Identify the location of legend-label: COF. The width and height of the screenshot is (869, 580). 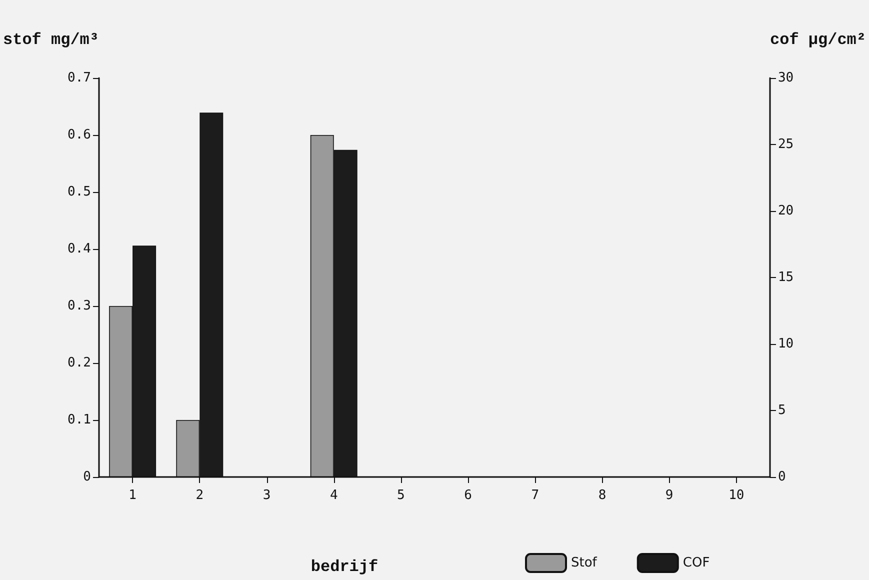
(696, 563).